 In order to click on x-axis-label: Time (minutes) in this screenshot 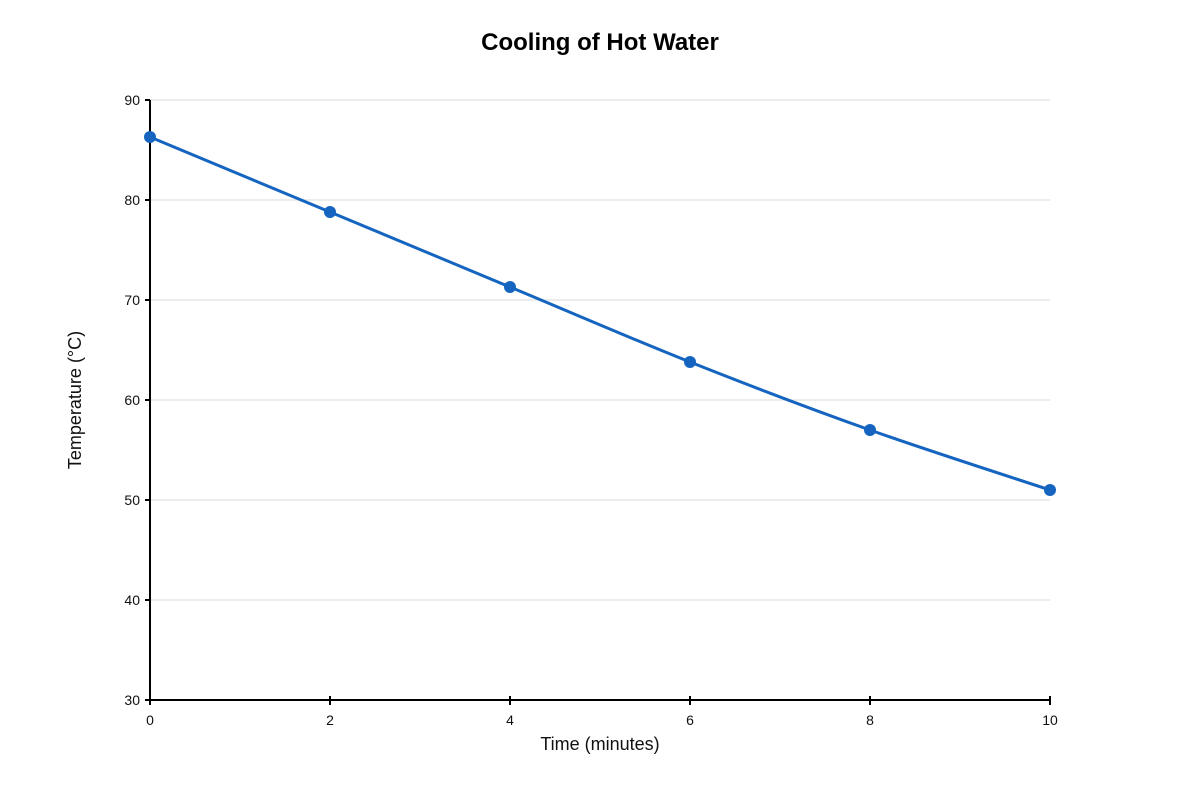, I will do `click(599, 744)`.